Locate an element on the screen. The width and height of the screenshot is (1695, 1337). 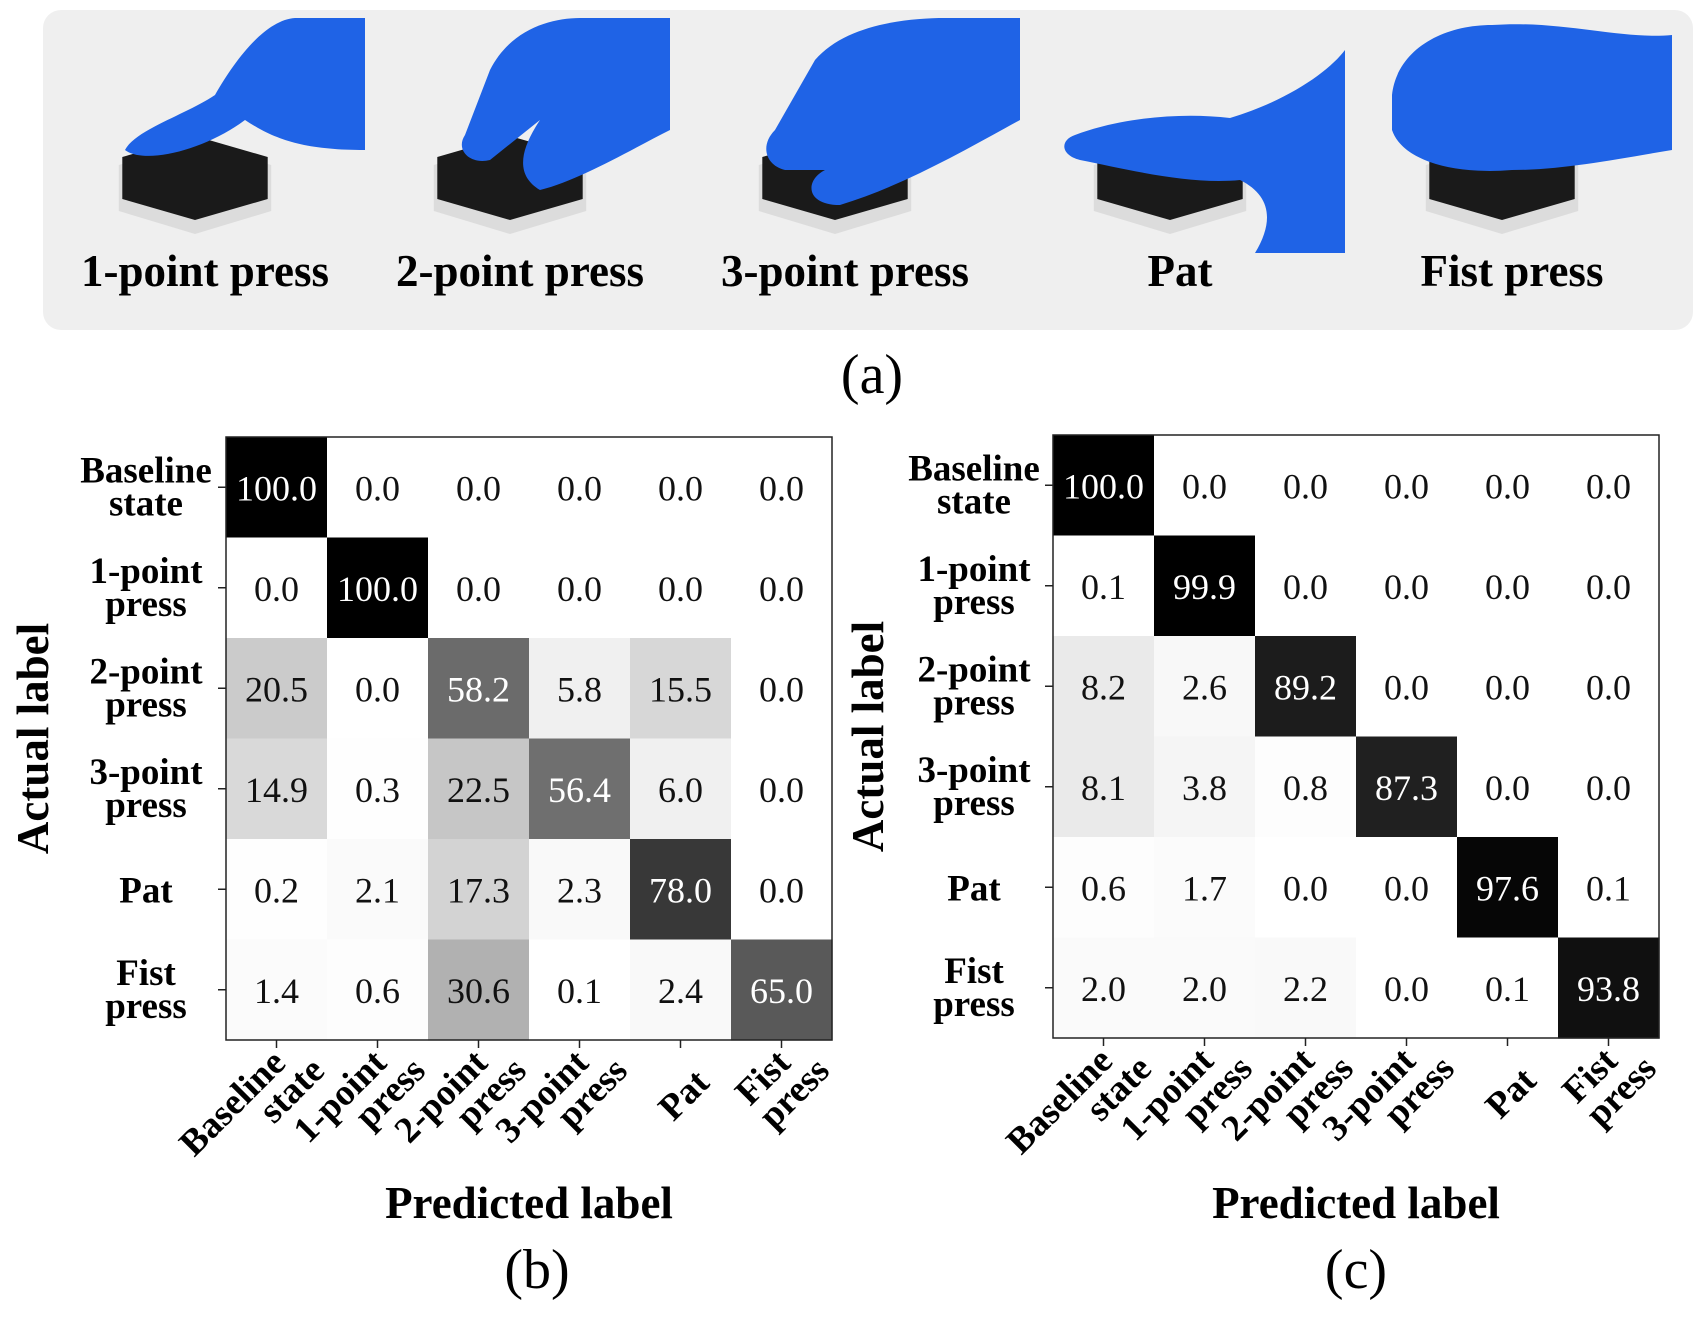
cell-value: 2.2 is located at coordinates (1305, 989).